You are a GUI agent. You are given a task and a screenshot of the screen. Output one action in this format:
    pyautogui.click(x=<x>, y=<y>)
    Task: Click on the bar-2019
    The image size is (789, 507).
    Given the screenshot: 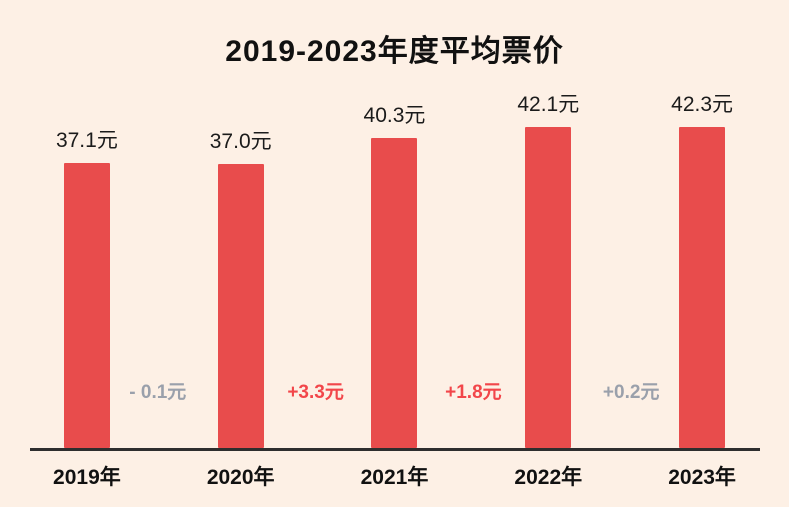 What is the action you would take?
    pyautogui.click(x=86, y=305)
    